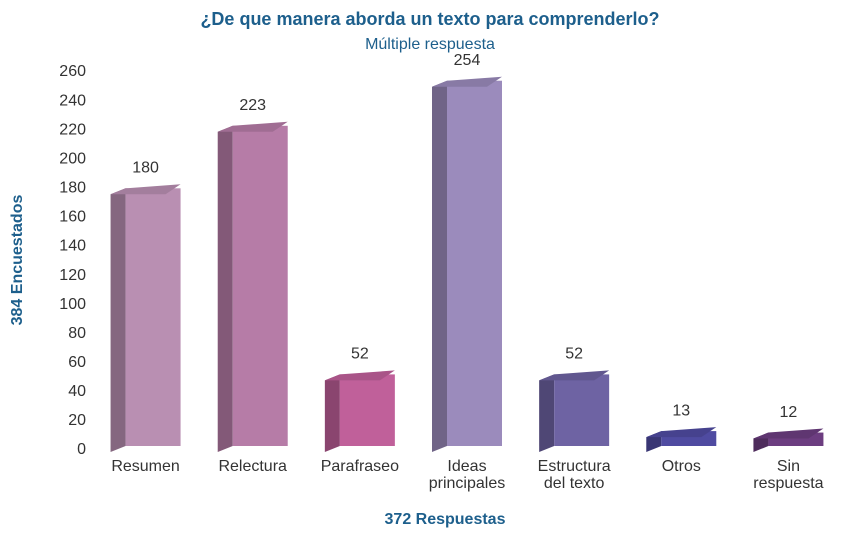 The image size is (844, 533). What do you see at coordinates (467, 60) in the screenshot?
I see `value-label: 254` at bounding box center [467, 60].